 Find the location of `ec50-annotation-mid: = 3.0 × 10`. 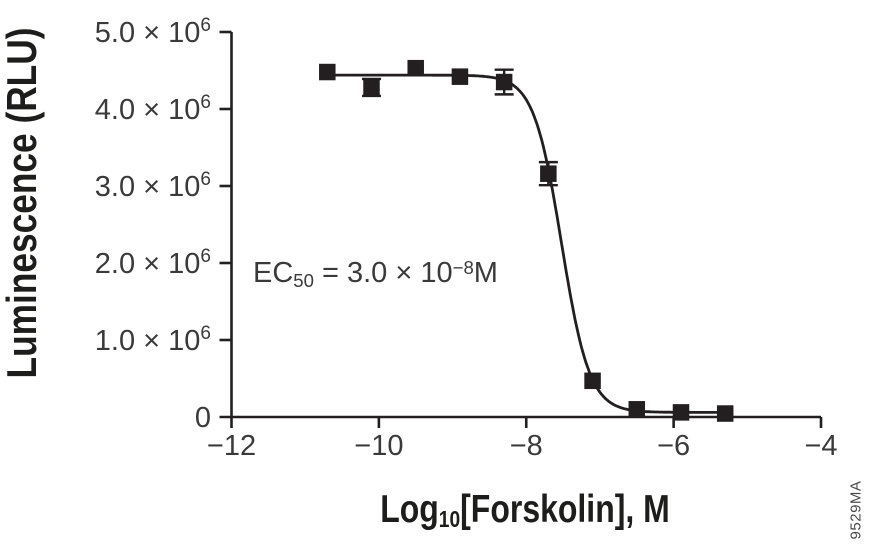

ec50-annotation-mid: = 3.0 × 10 is located at coordinates (383, 273).